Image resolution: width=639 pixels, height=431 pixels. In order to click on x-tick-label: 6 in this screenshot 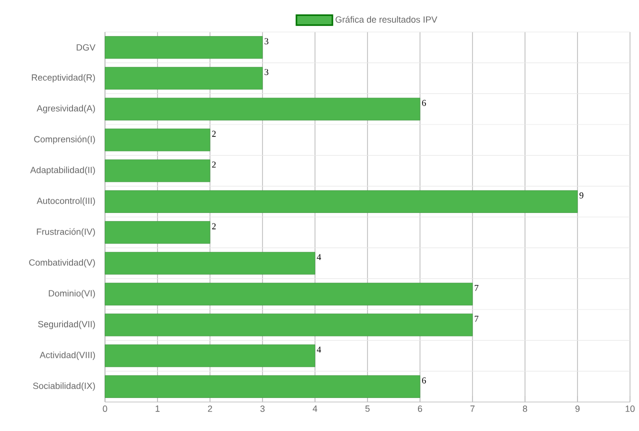, I will do `click(420, 409)`.